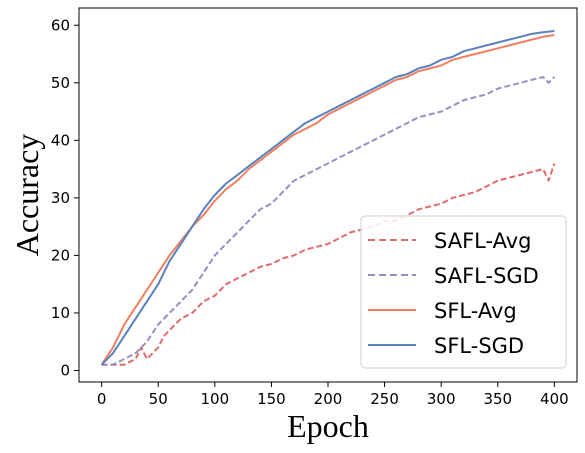 This screenshot has width=585, height=453. I want to click on y-tick-label: 0, so click(65, 370).